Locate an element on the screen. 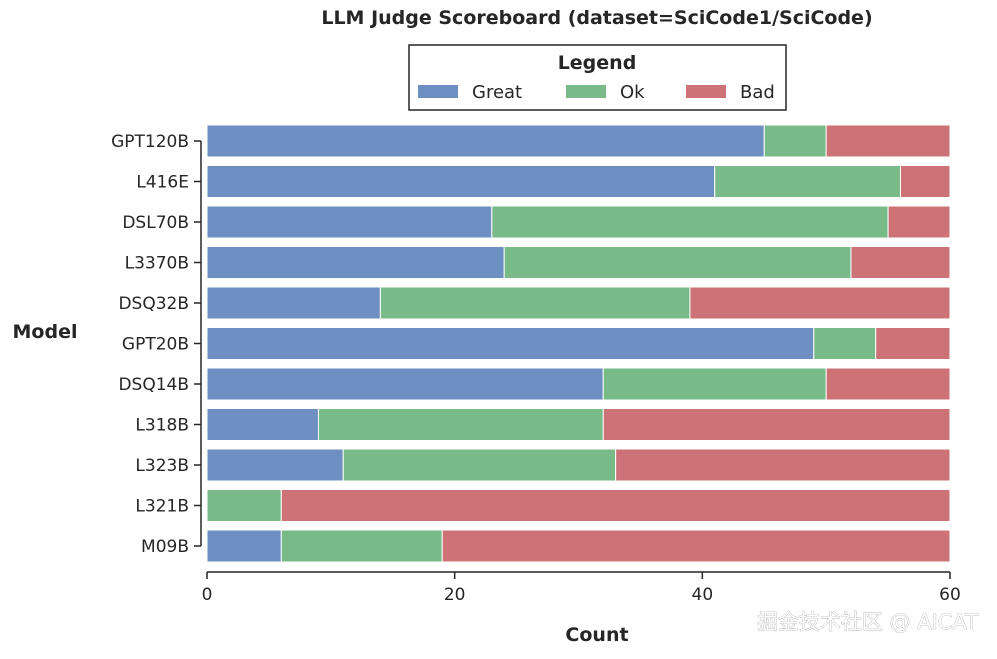 The height and width of the screenshot is (659, 997). y-tick-label: GPT20B is located at coordinates (155, 345).